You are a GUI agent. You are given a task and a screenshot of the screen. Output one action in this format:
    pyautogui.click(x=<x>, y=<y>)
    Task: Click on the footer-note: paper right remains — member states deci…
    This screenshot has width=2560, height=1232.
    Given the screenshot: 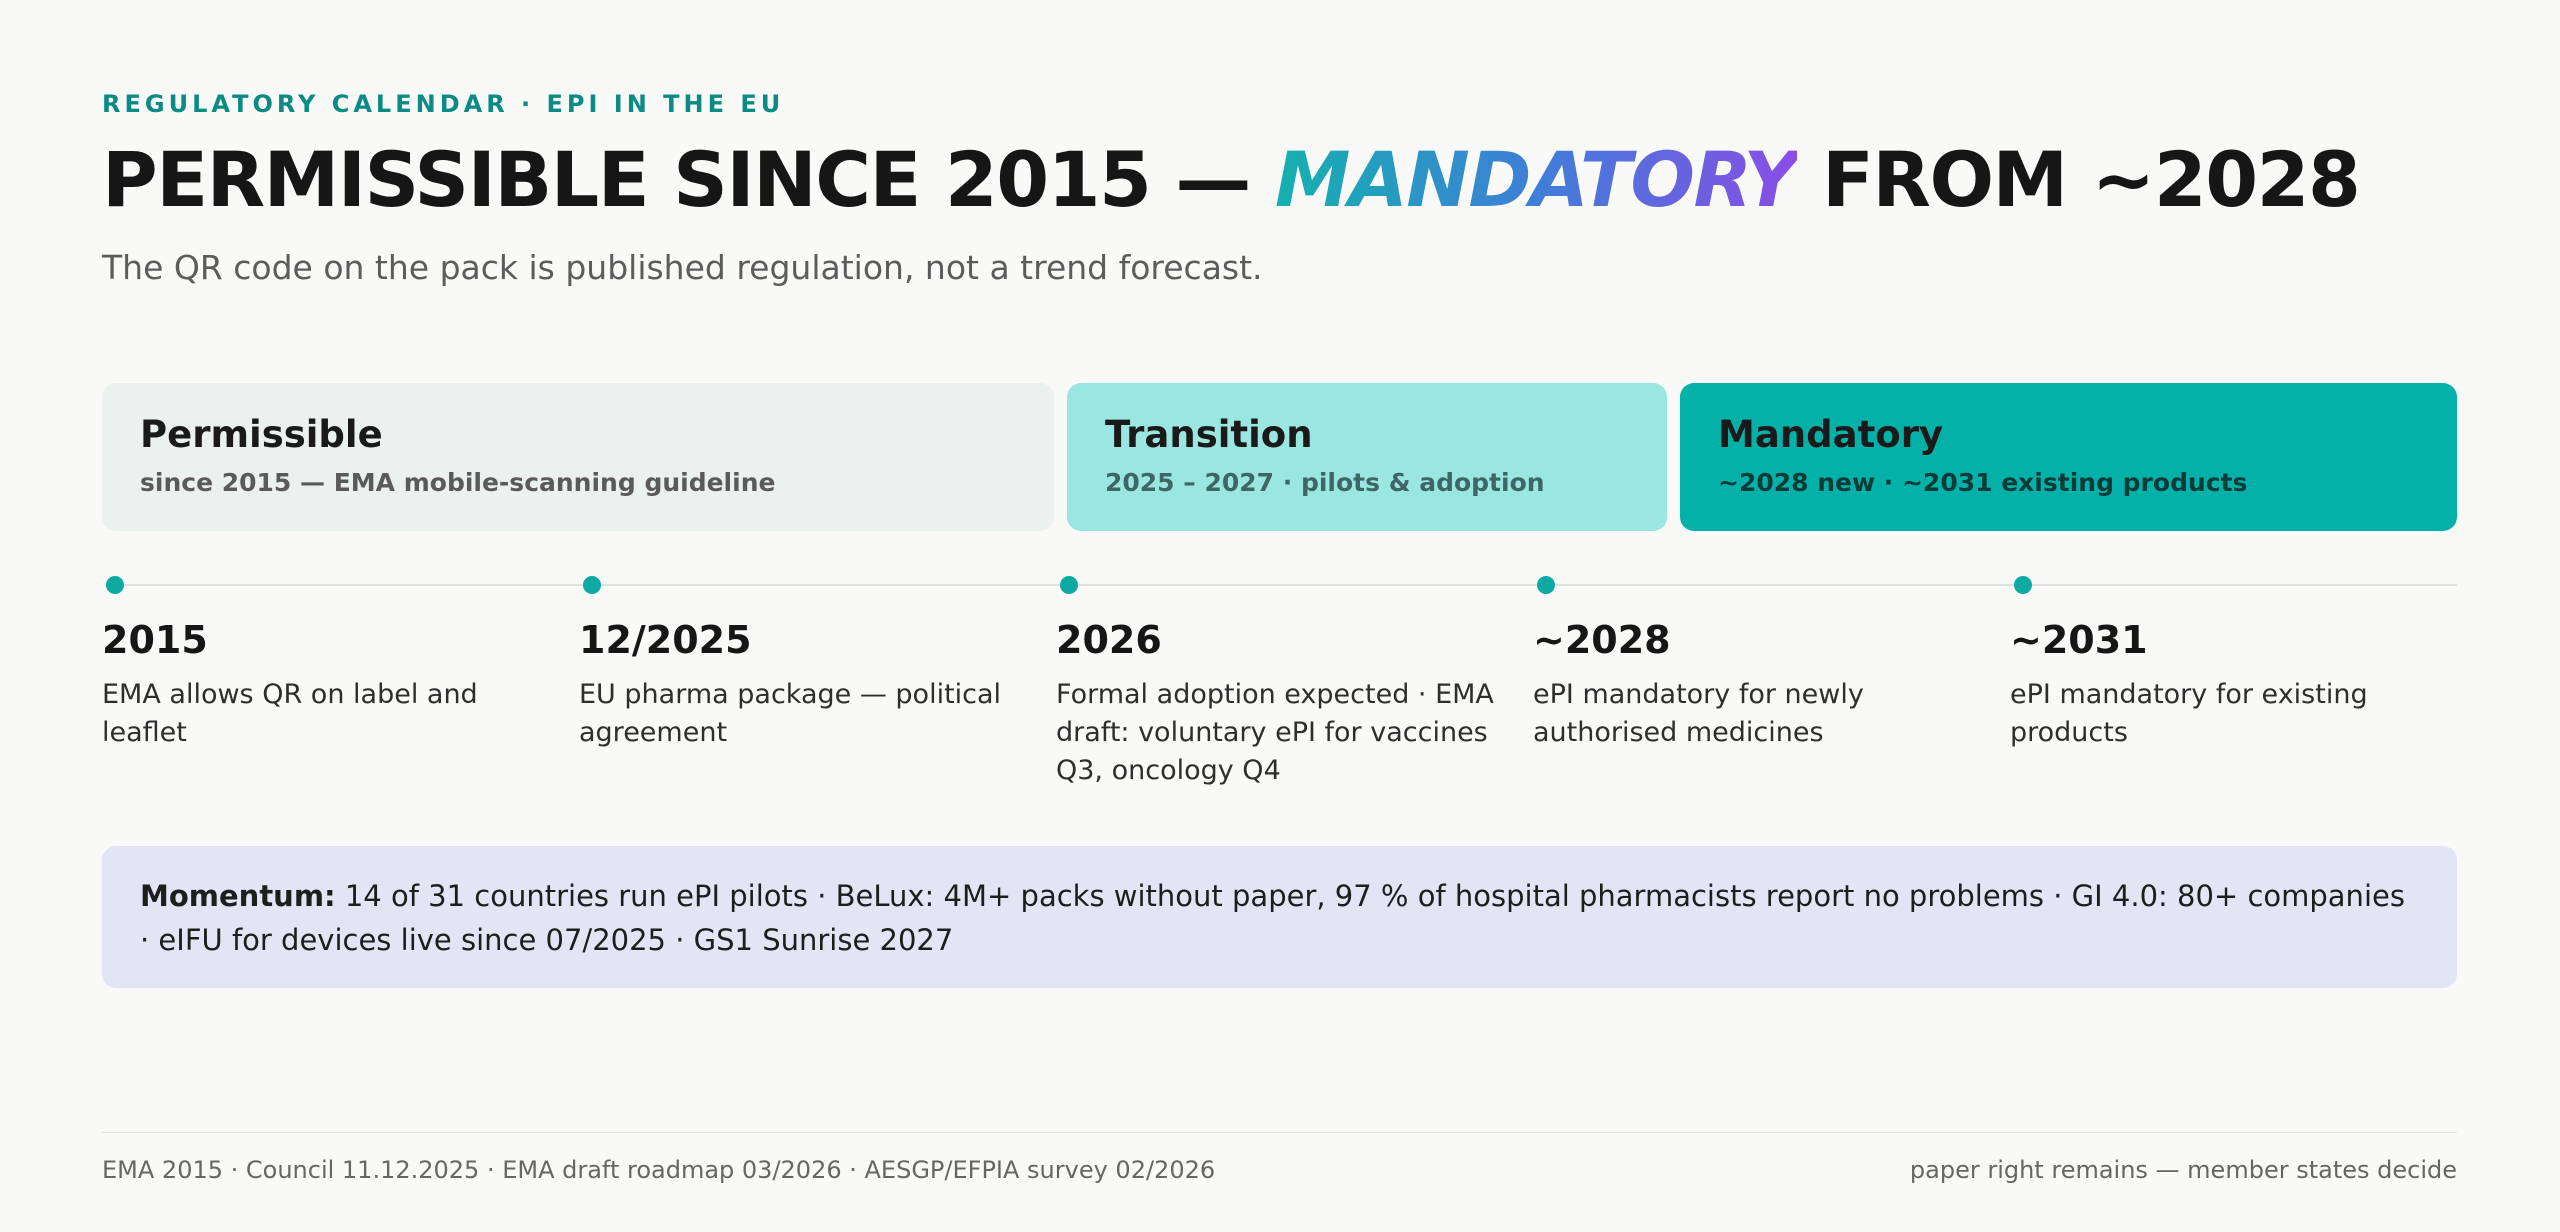 What is the action you would take?
    pyautogui.click(x=2183, y=1170)
    